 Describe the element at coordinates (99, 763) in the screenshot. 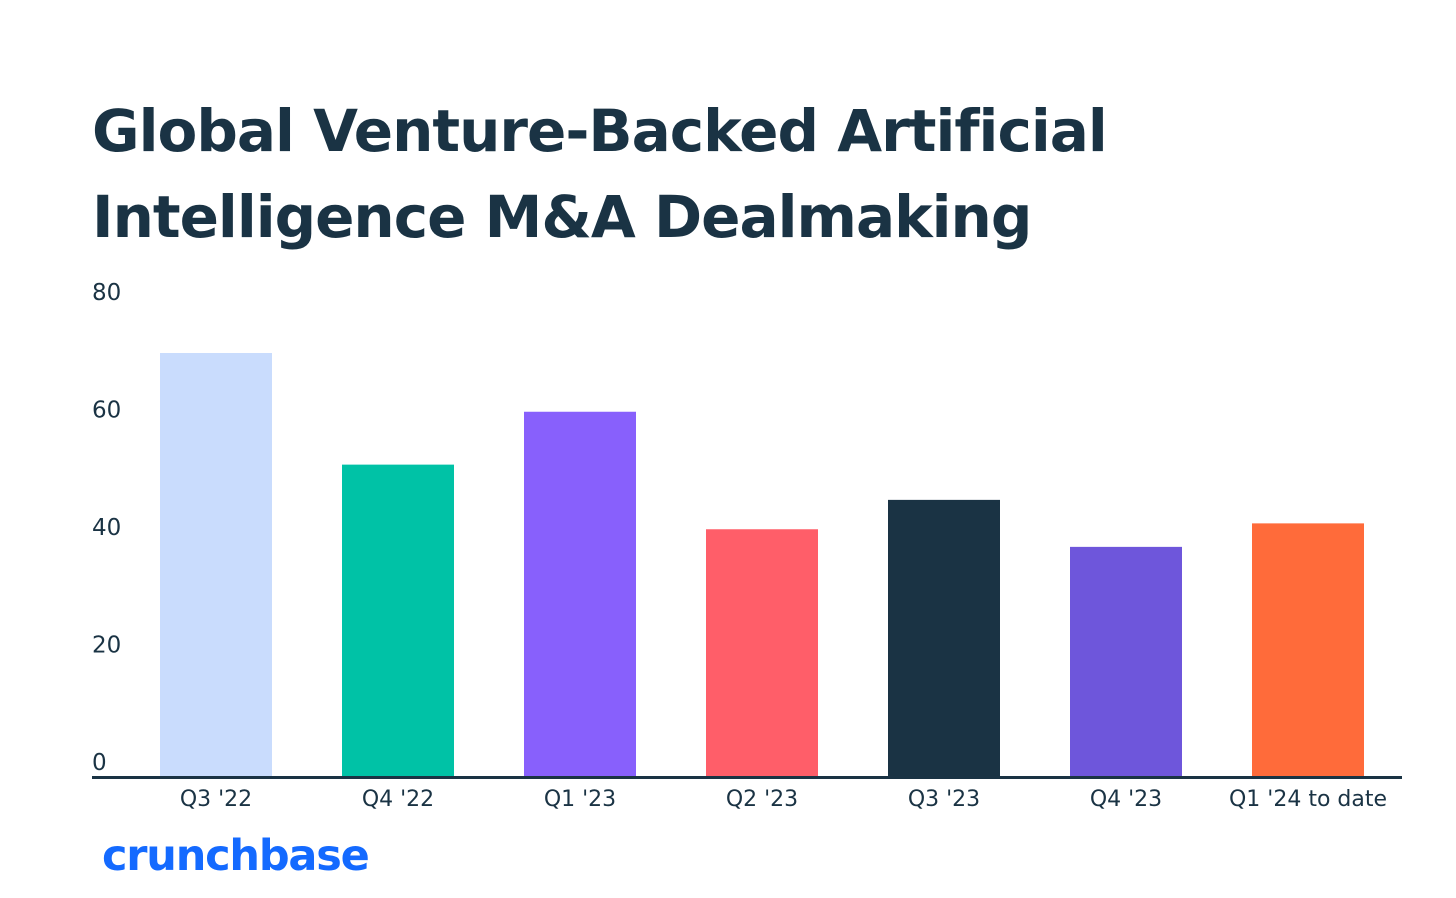

I see `y-tick-label: 0` at that location.